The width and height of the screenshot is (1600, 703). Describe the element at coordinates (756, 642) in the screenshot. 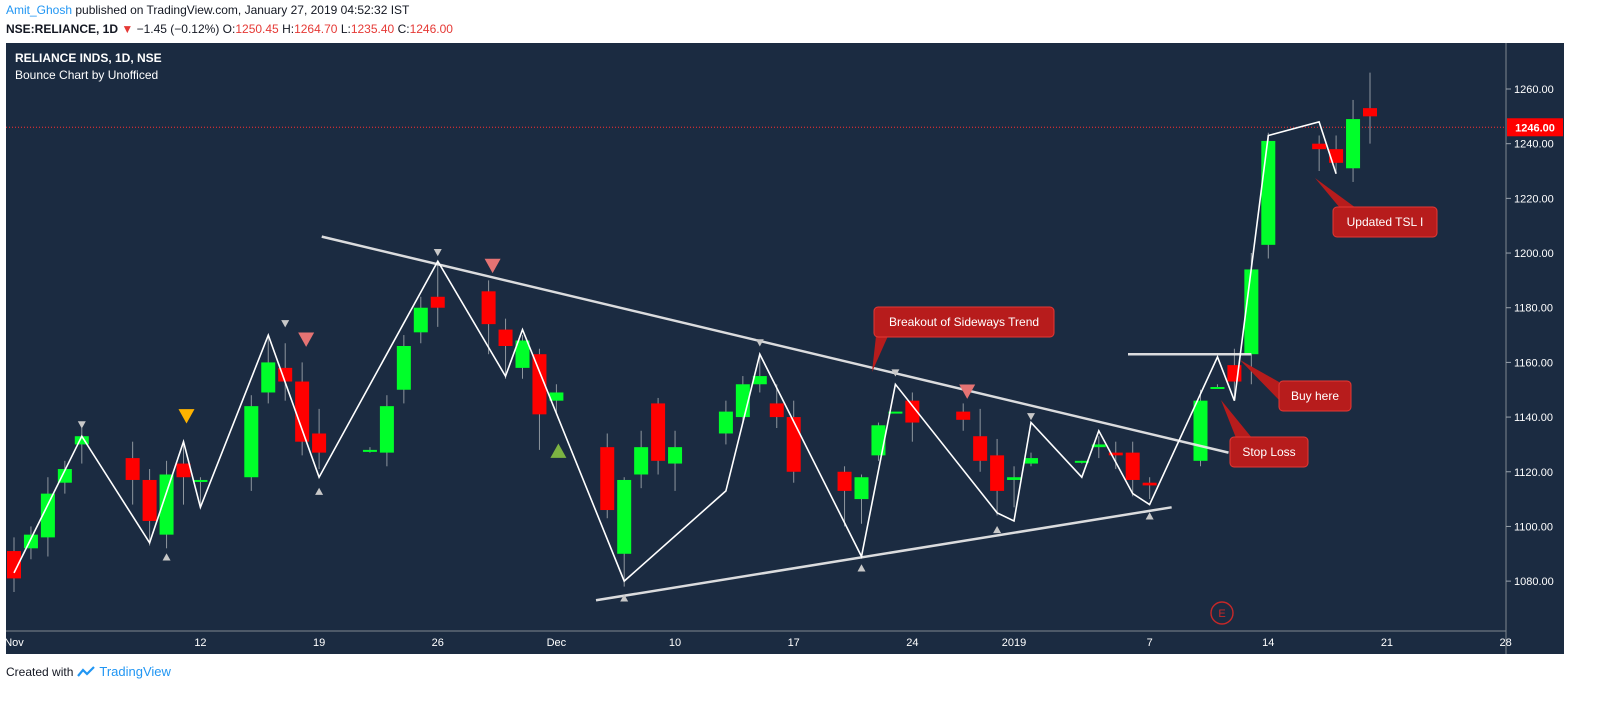

I see `time-axis-panel` at that location.